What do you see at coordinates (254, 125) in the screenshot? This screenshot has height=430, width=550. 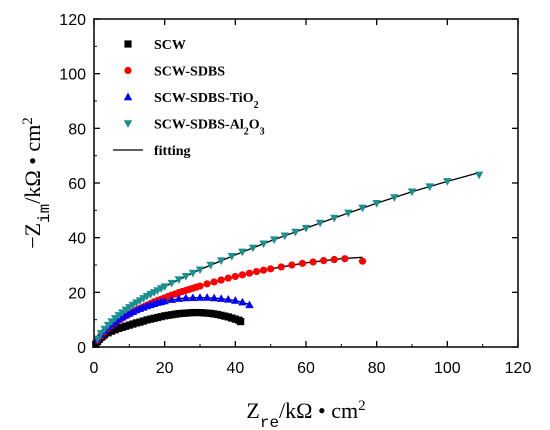 I see `legend-label-part: O` at bounding box center [254, 125].